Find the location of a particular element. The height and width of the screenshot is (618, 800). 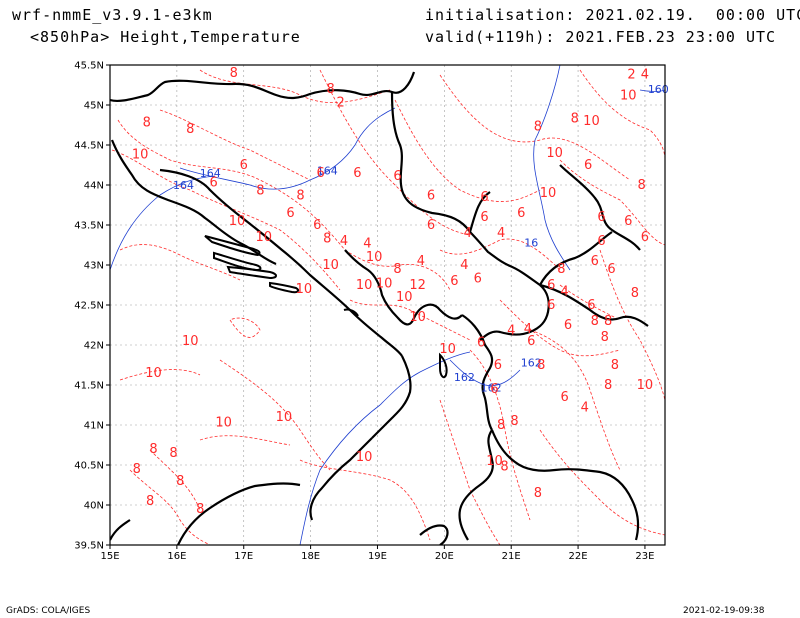

x-tick-label: 15E is located at coordinates (109, 556).